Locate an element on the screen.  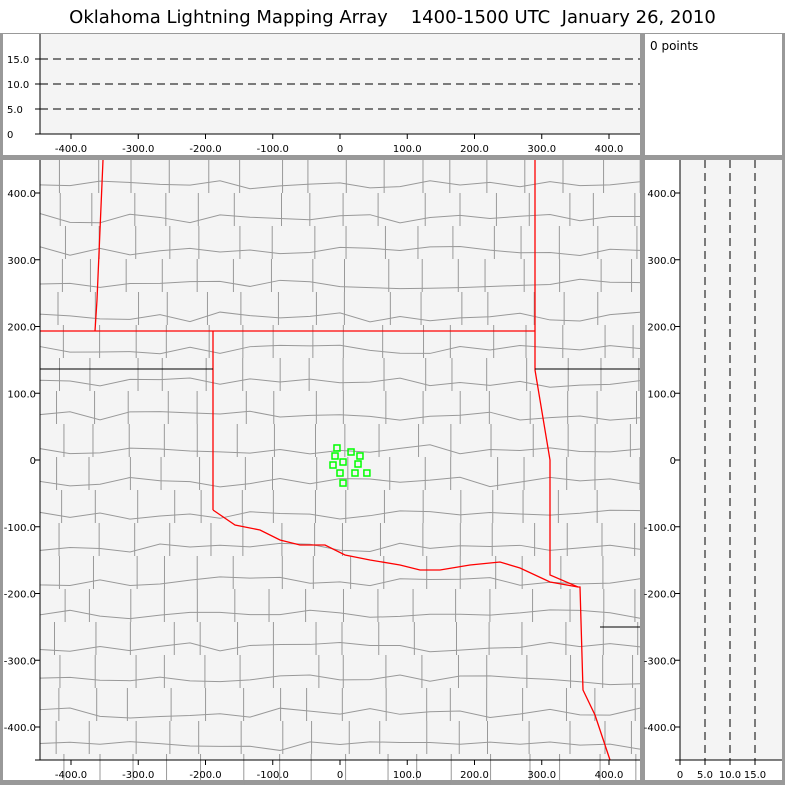
points-count-panel: 0 points is located at coordinates (713, 94).